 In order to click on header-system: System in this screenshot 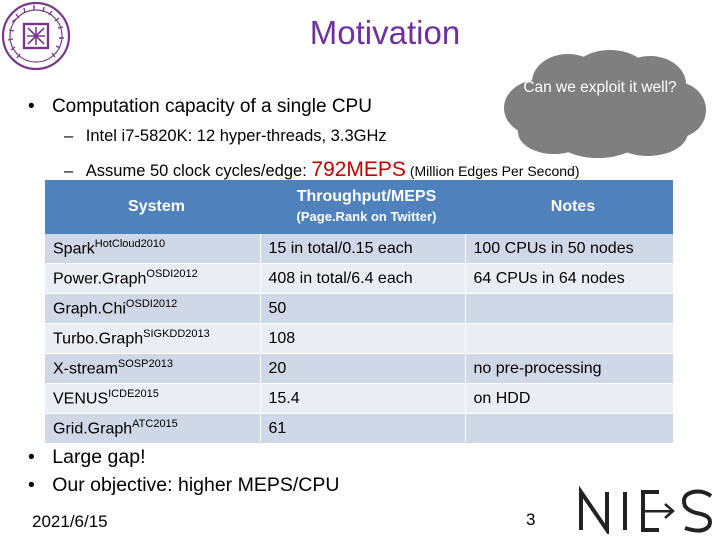, I will do `click(152, 207)`.